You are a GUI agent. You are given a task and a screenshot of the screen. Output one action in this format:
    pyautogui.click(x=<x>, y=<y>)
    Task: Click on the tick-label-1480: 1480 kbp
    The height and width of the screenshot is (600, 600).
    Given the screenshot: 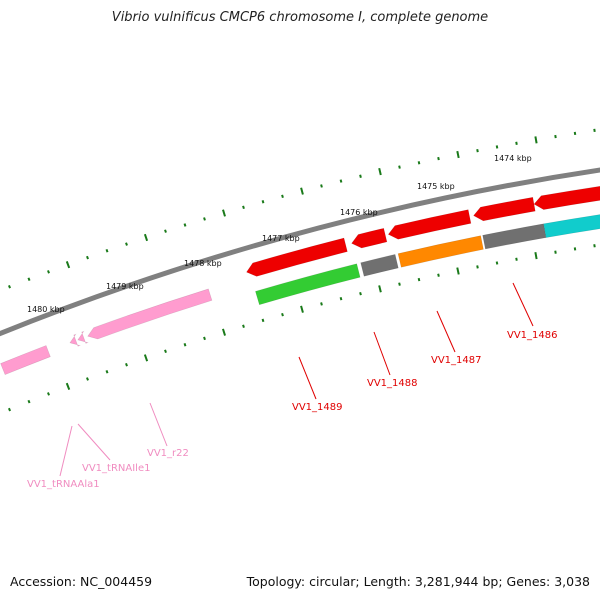 What is the action you would take?
    pyautogui.click(x=46, y=309)
    